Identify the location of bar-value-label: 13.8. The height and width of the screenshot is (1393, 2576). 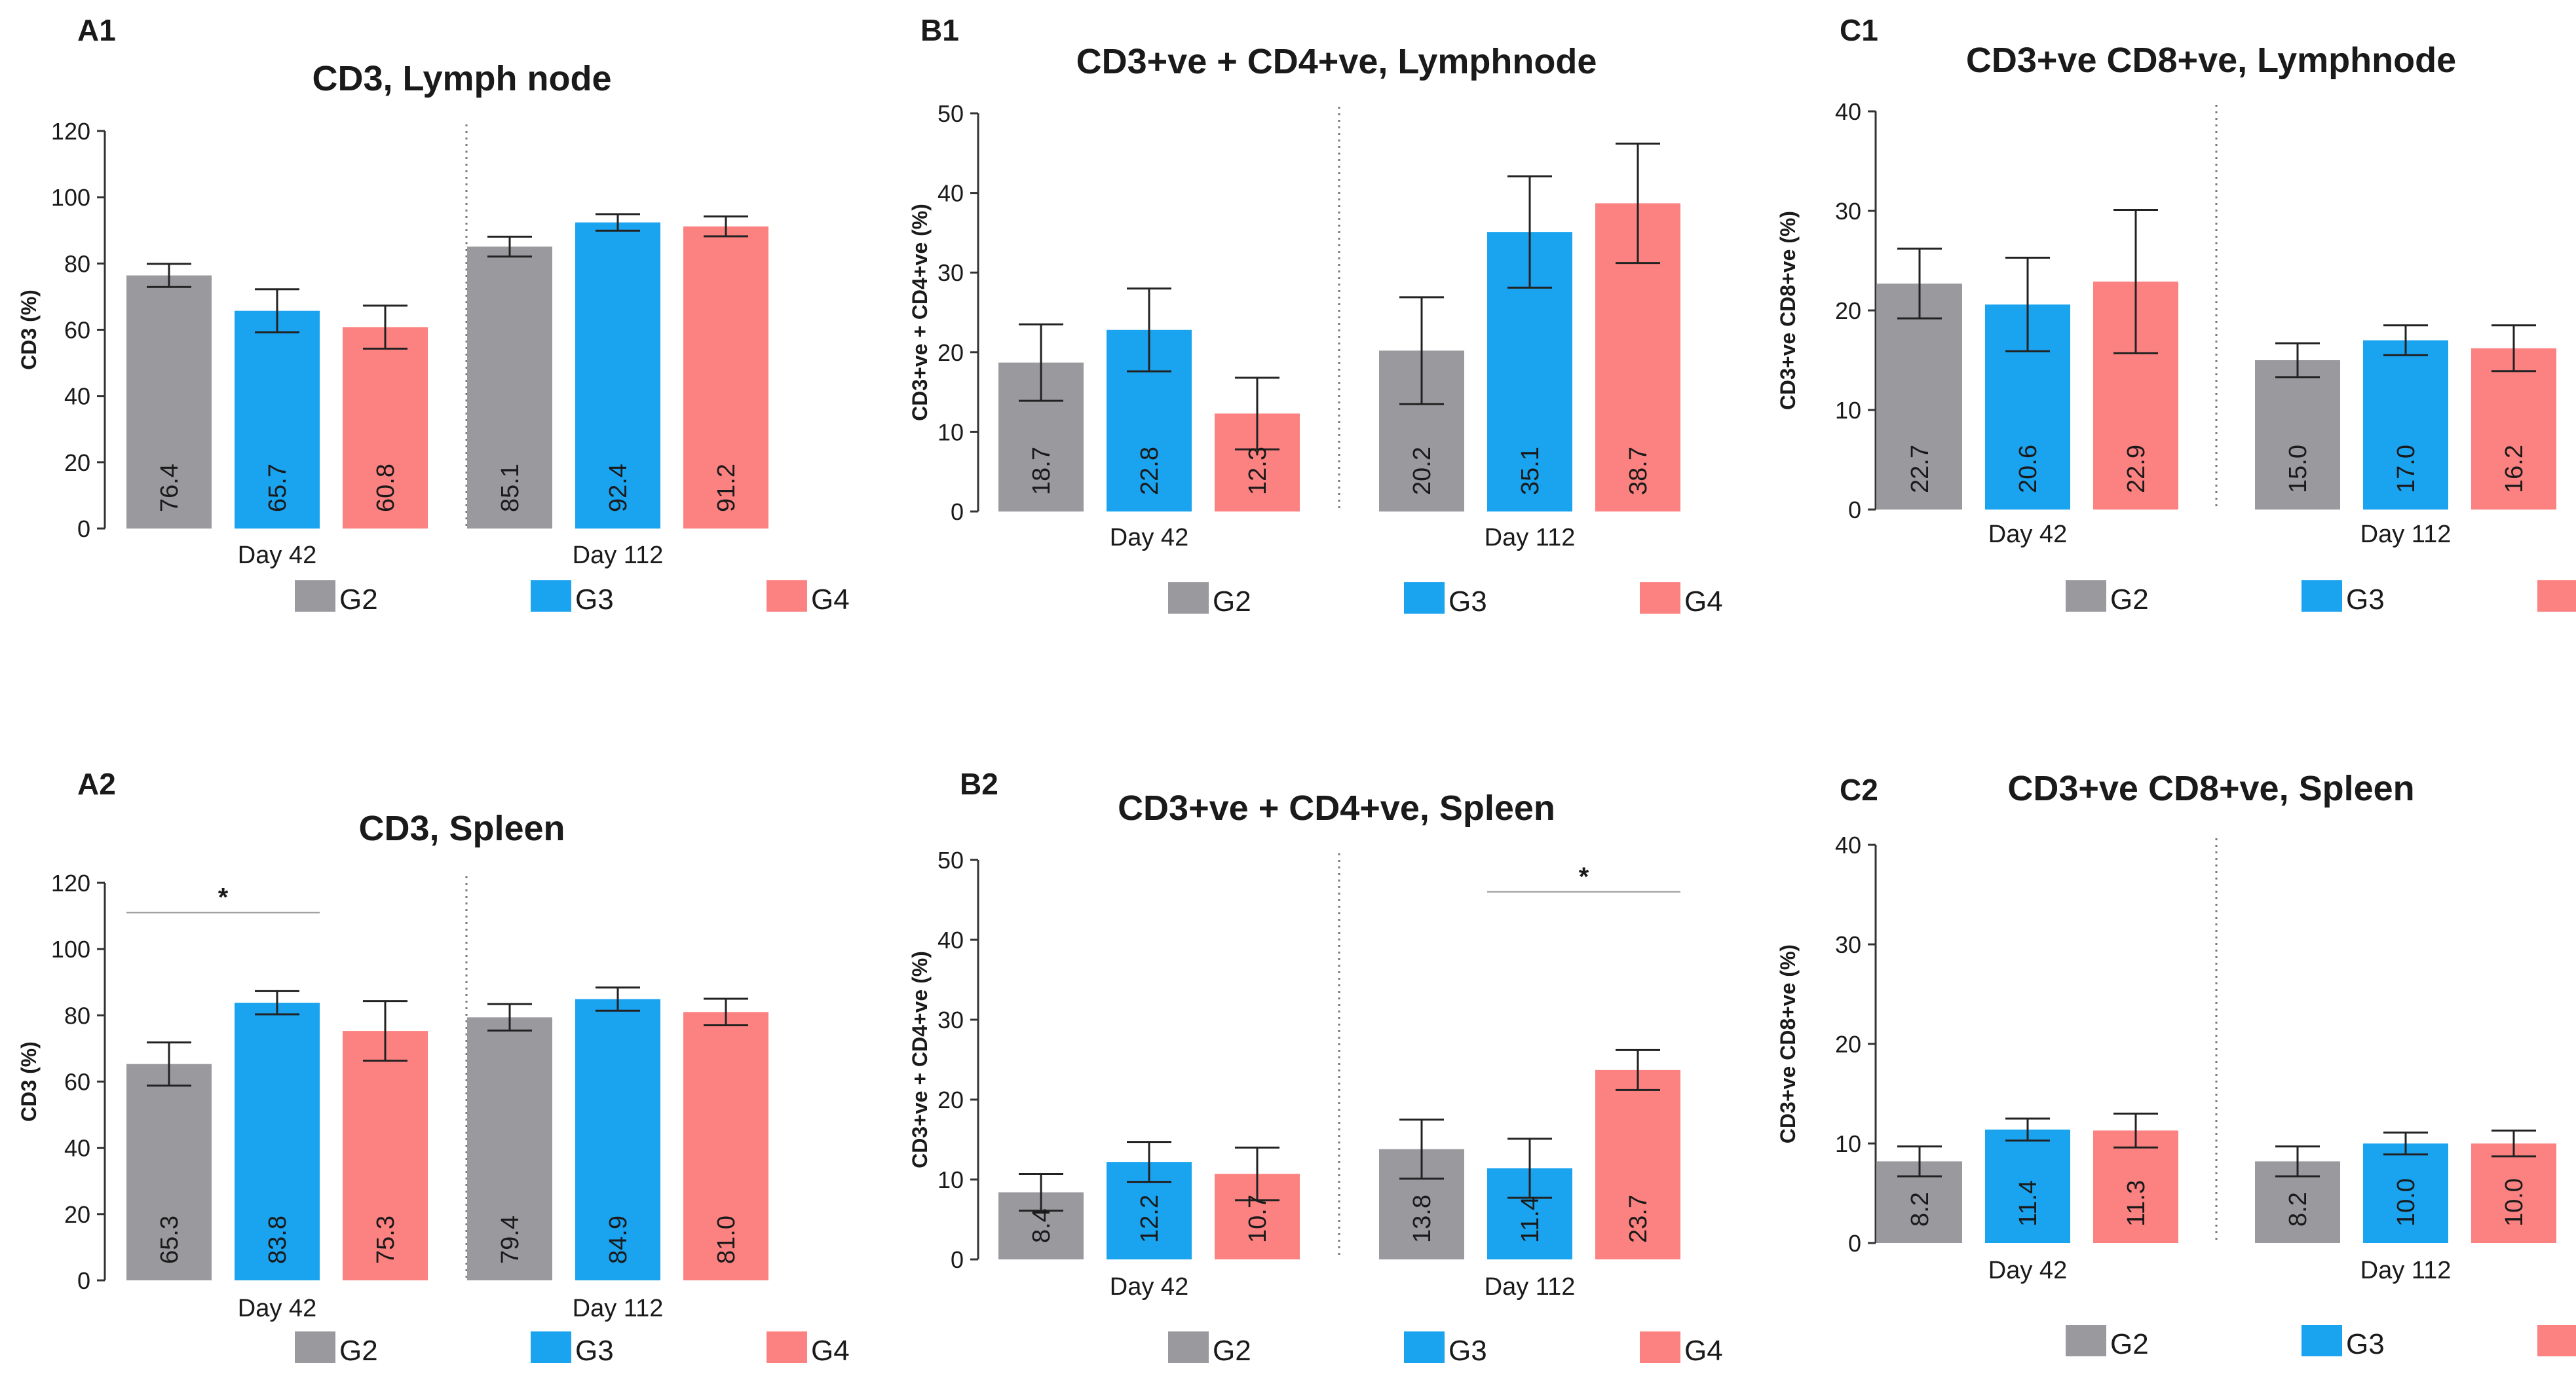
(1422, 1219).